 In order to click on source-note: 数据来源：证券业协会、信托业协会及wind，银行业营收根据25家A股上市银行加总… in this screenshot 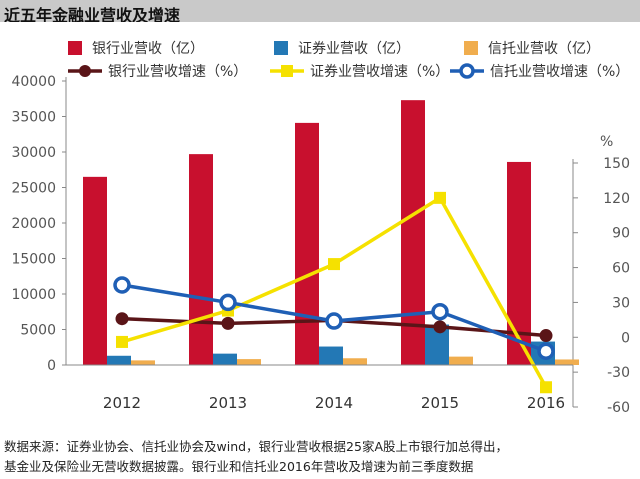, I will do `click(320, 457)`.